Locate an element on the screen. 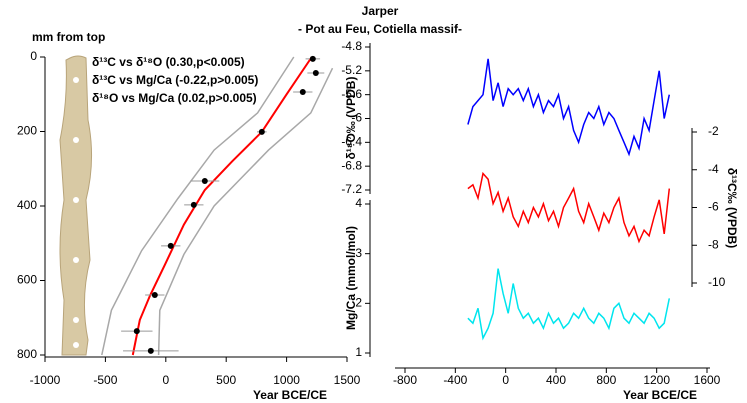 Image resolution: width=747 pixels, height=403 pixels. x-tick-label: -400 is located at coordinates (455, 380).